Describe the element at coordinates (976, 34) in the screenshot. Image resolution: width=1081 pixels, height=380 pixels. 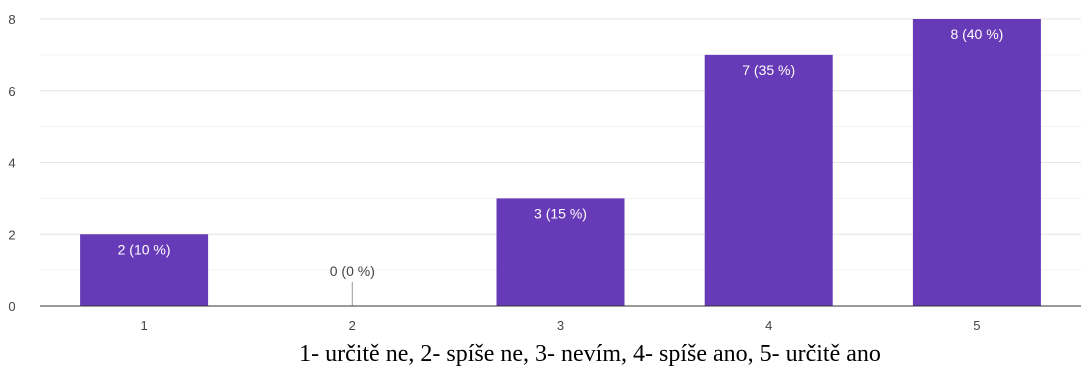
I see `bar-data-label: 8 (40 %)` at that location.